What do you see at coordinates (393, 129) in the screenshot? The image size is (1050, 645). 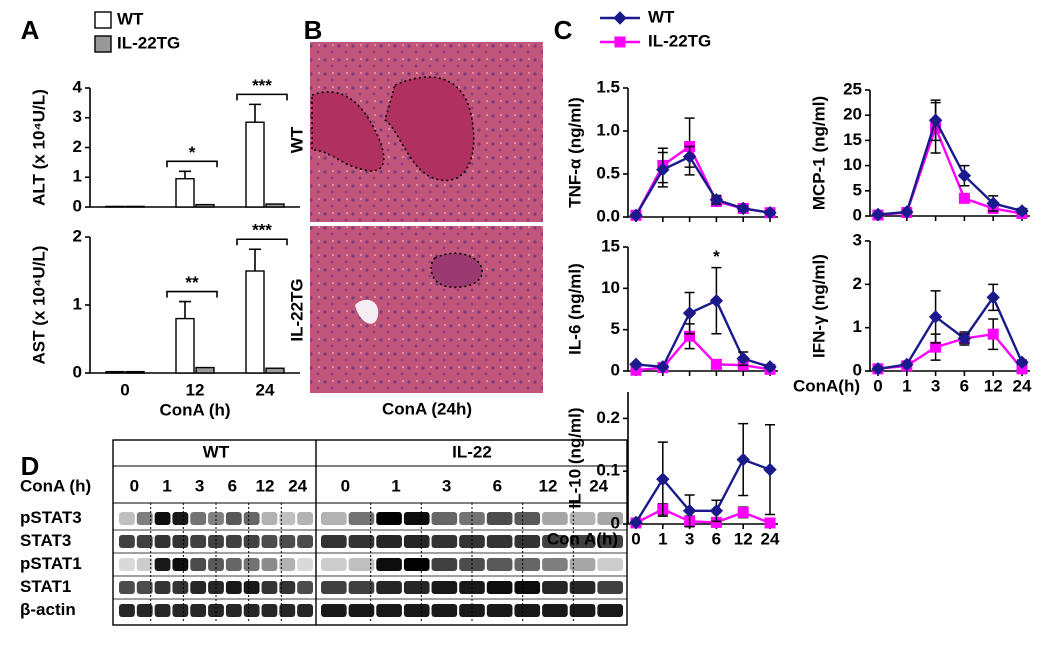 I see `lesion-outline` at bounding box center [393, 129].